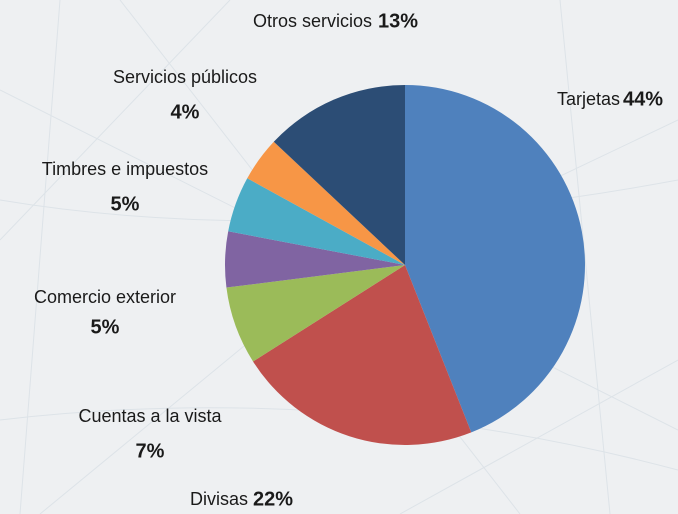 This screenshot has width=678, height=514. I want to click on slice-label: Otros servicios, so click(312, 21).